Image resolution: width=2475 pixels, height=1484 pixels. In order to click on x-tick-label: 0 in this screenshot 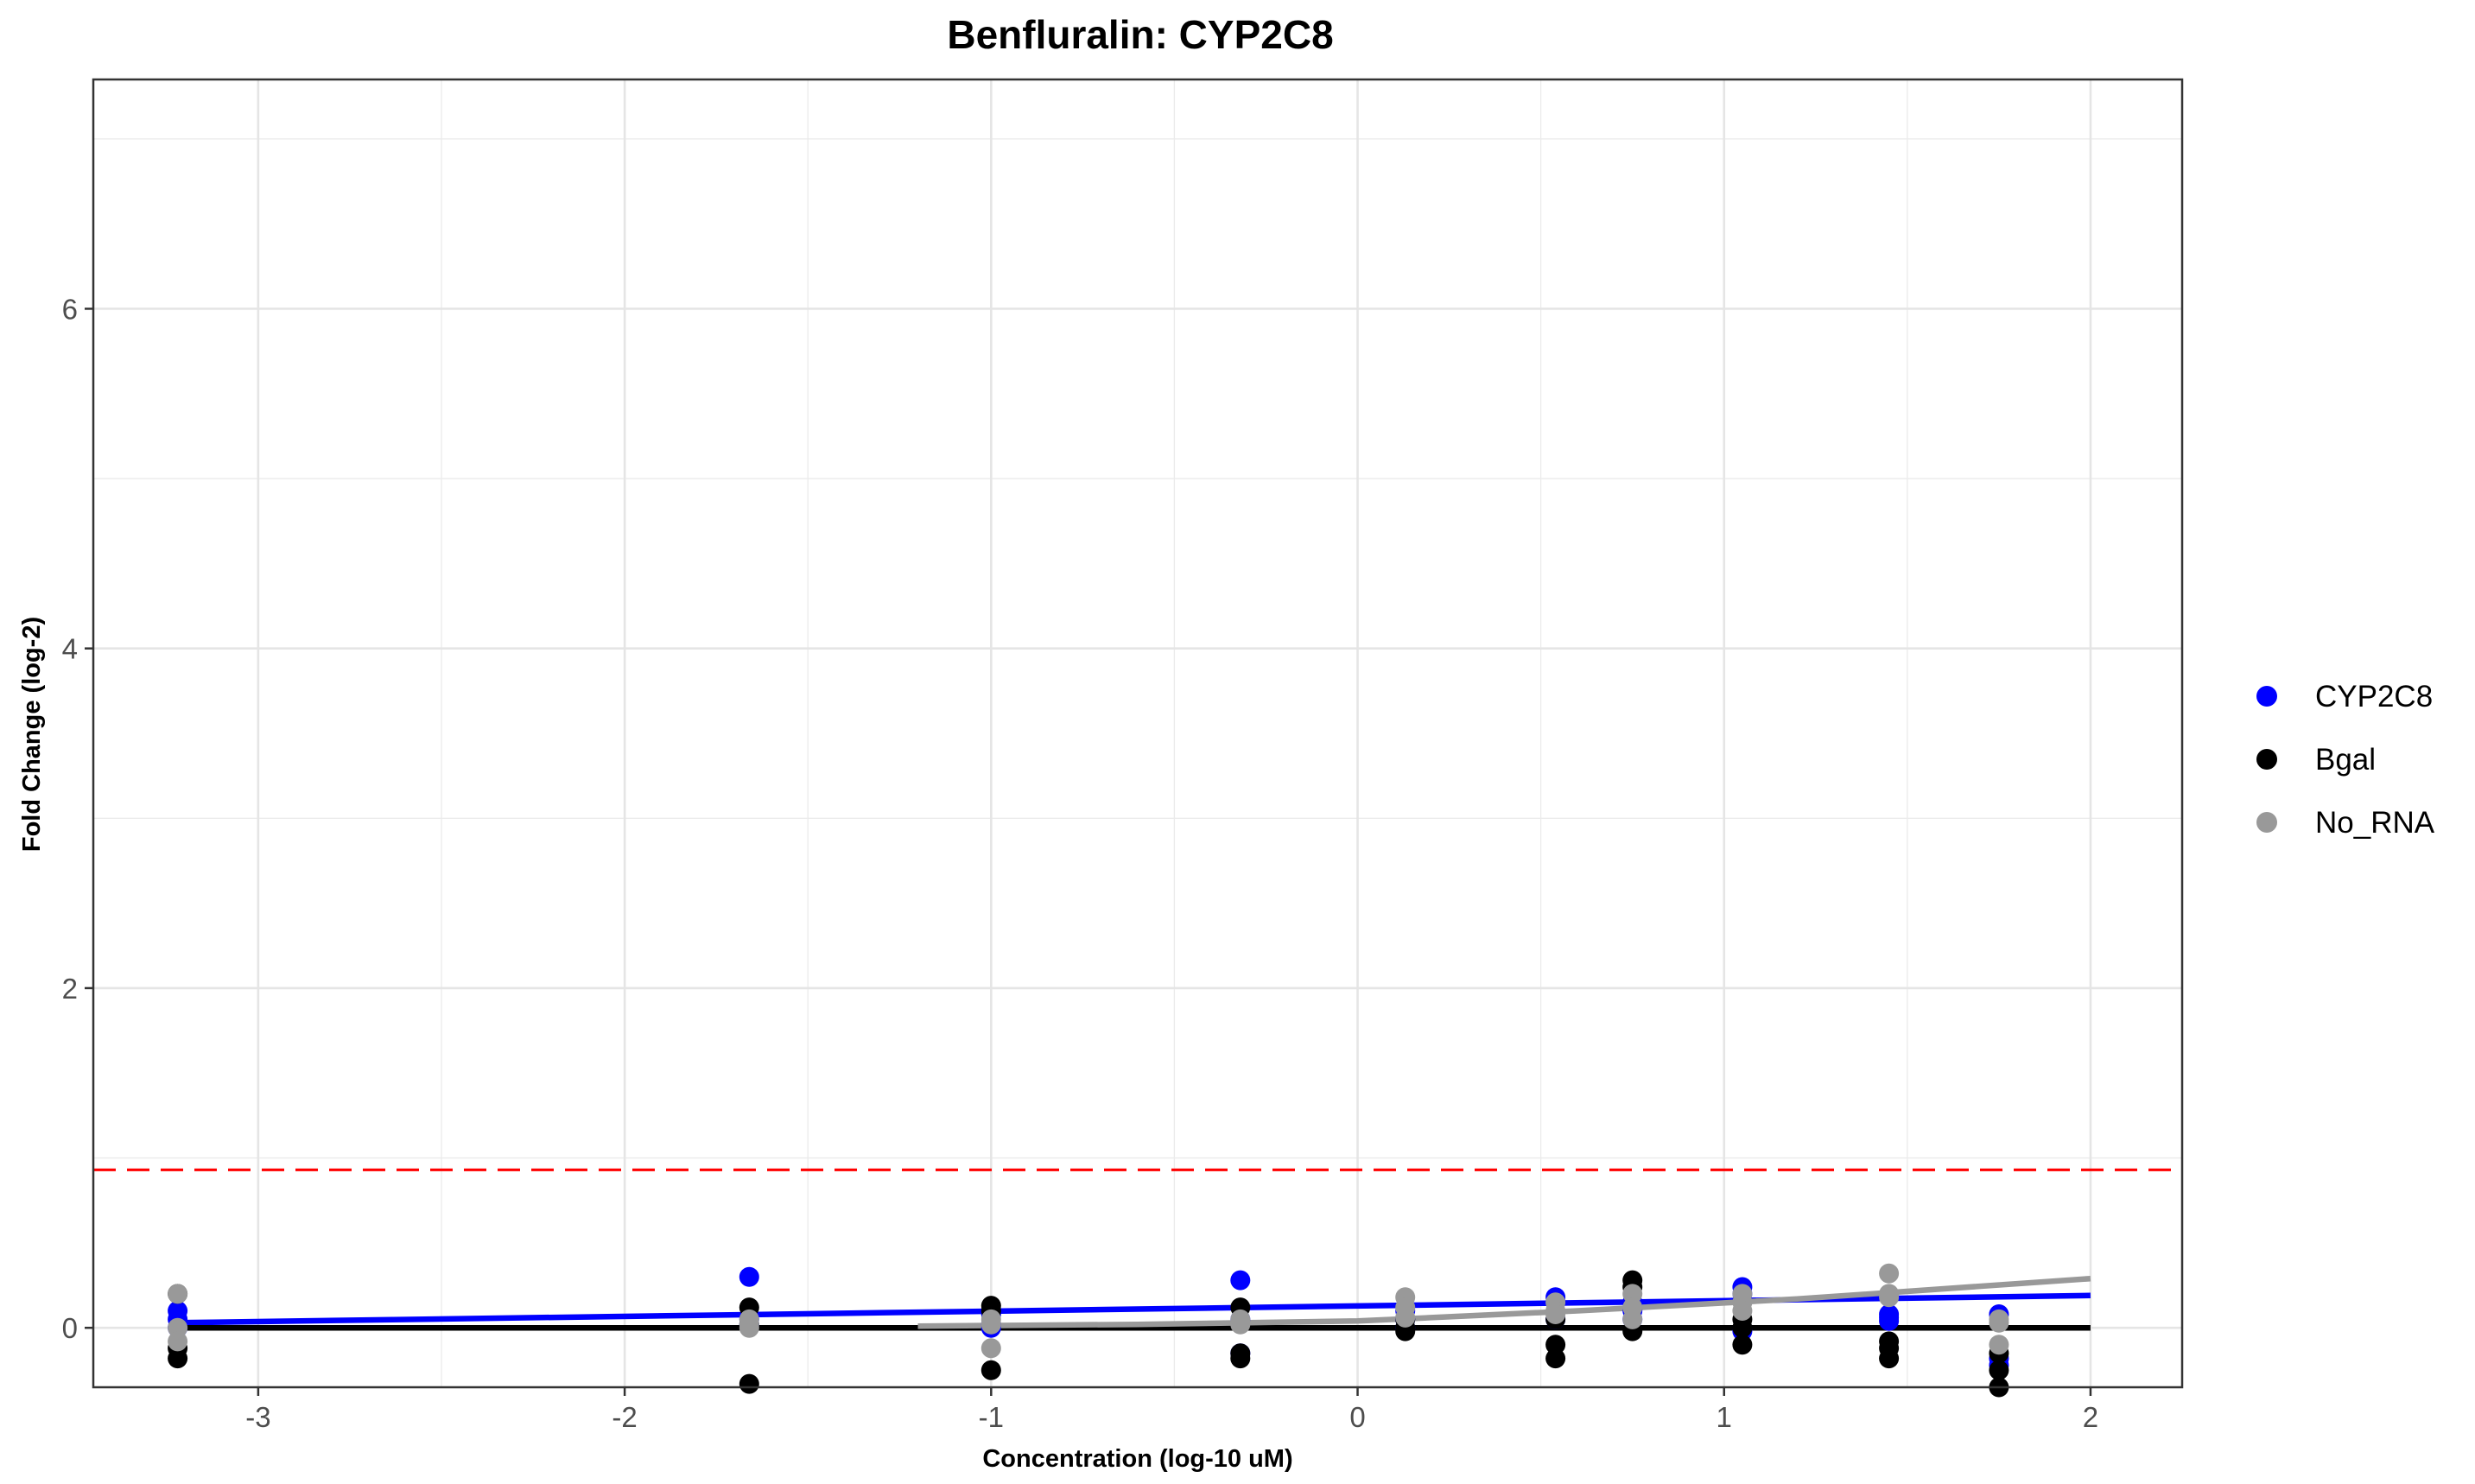, I will do `click(1357, 1417)`.